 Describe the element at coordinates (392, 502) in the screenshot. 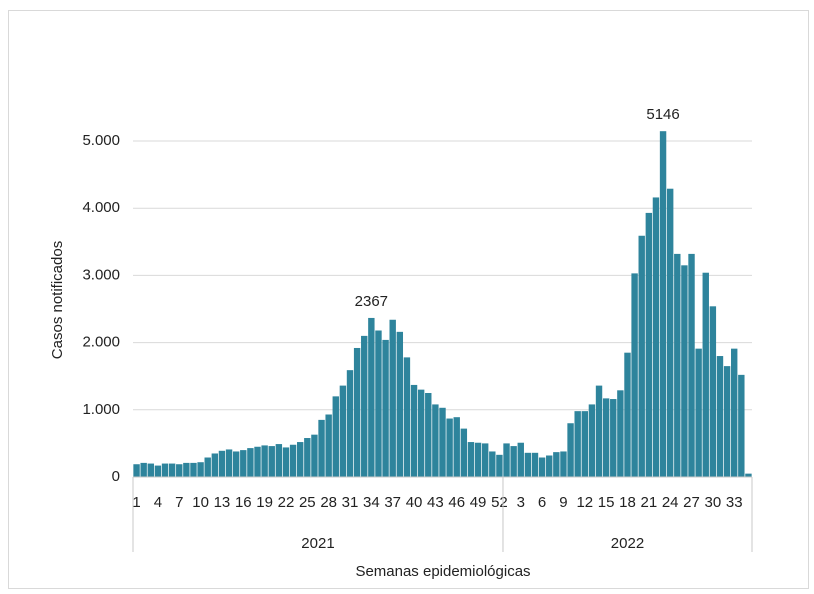

I see `x-tick-label: 37` at that location.